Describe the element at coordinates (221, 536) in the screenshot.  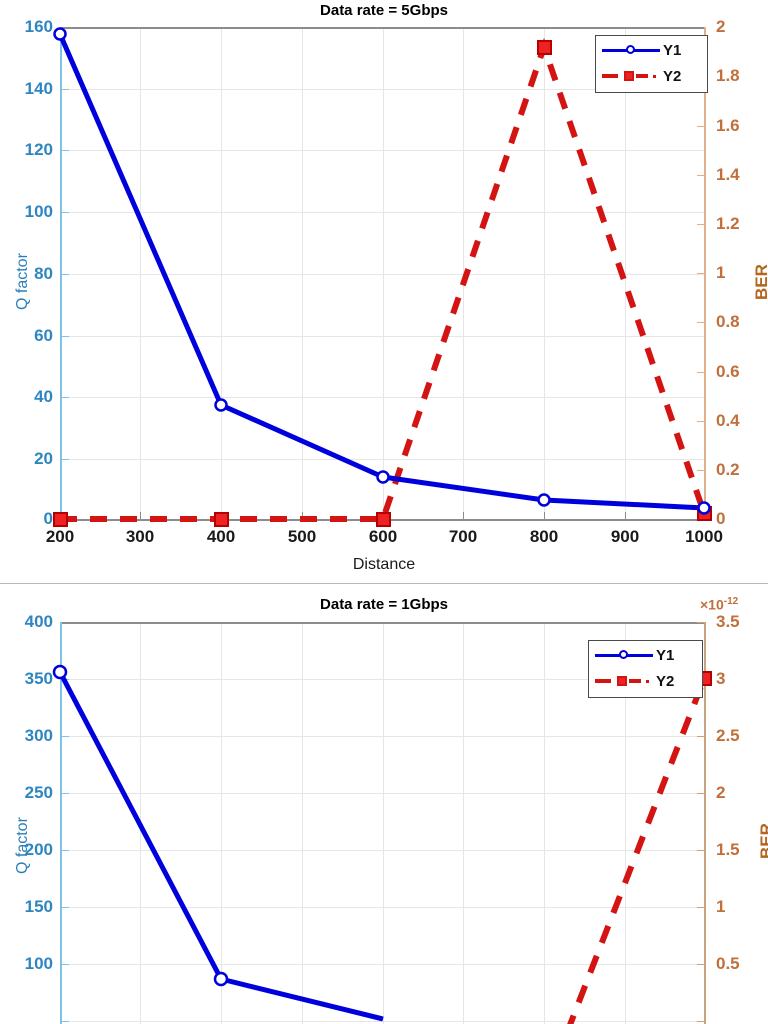
I see `xtick-label: 400` at that location.